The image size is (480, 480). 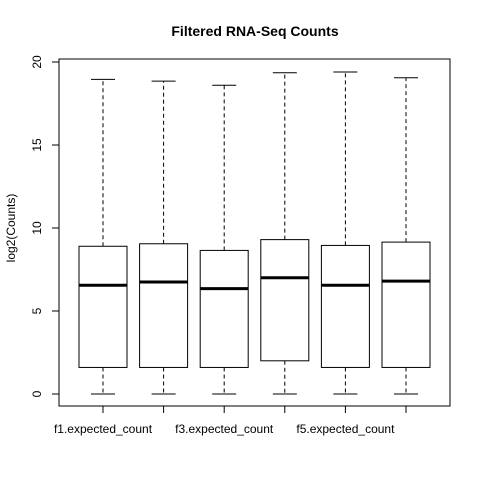 I want to click on y-tick-label: 10, so click(x=37, y=228).